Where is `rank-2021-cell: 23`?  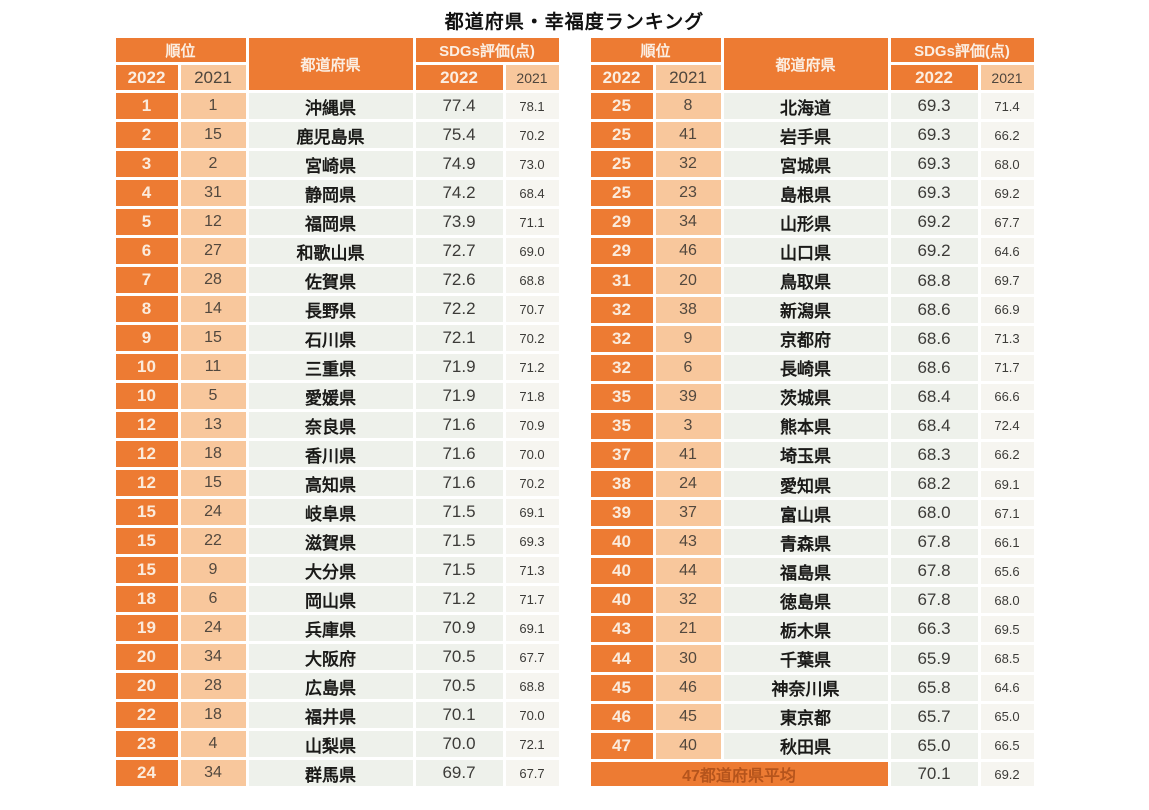
rank-2021-cell: 23 is located at coordinates (688, 193).